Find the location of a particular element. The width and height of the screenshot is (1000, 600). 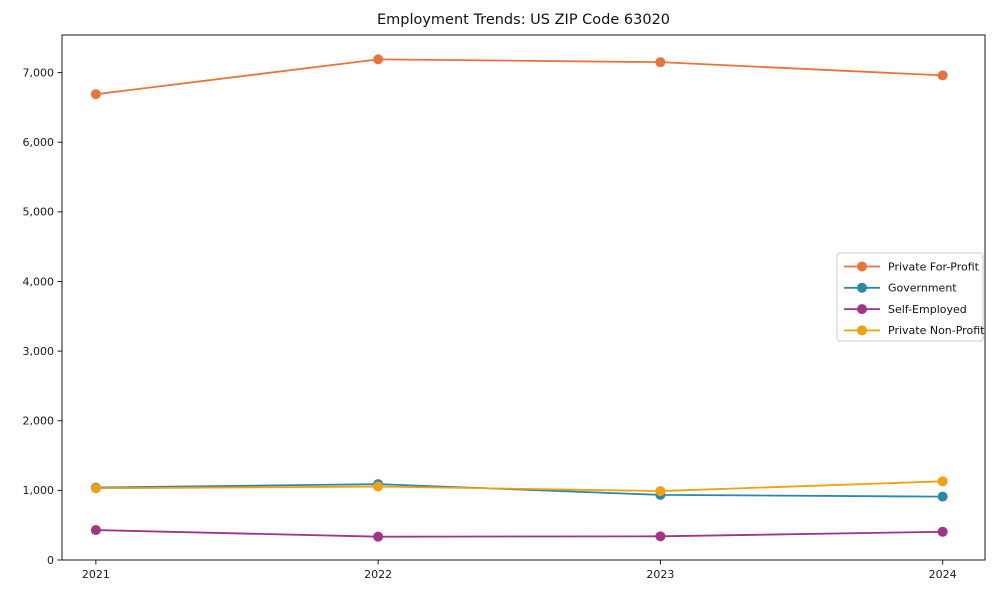

y-tick-label: 1,000 is located at coordinates (39, 490).